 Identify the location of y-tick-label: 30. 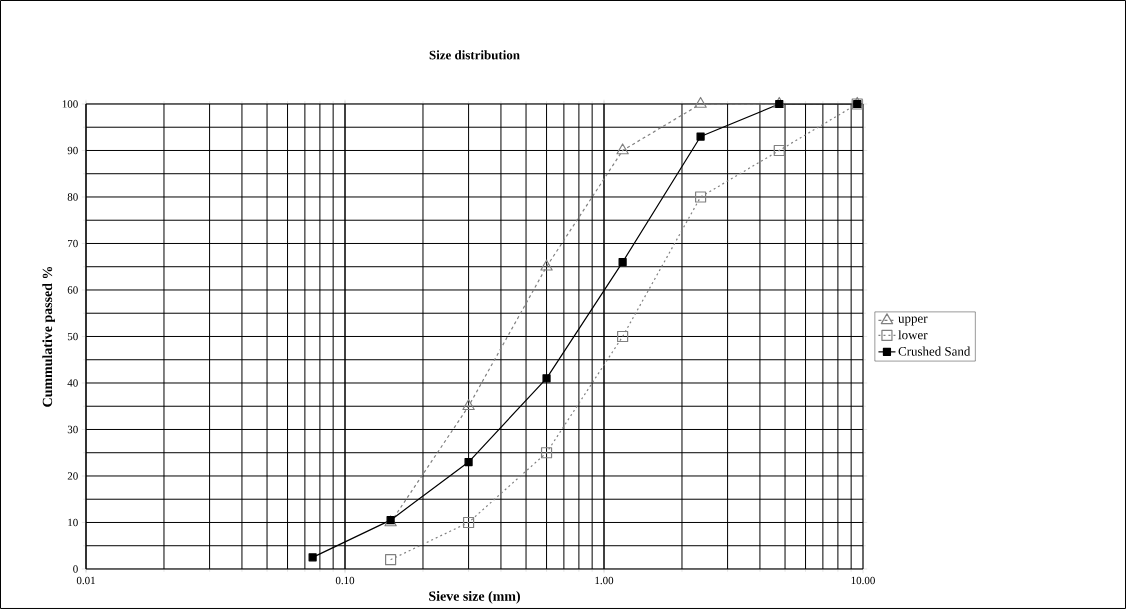
(72, 429).